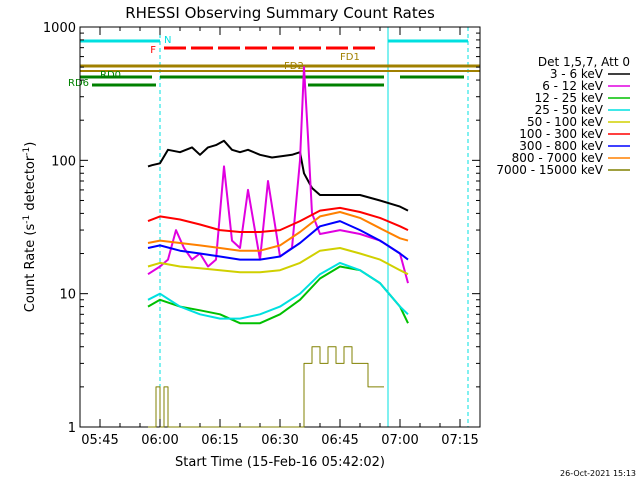  Describe the element at coordinates (577, 74) in the screenshot. I see `legend-entry-label: 3 - 6 keV` at that location.